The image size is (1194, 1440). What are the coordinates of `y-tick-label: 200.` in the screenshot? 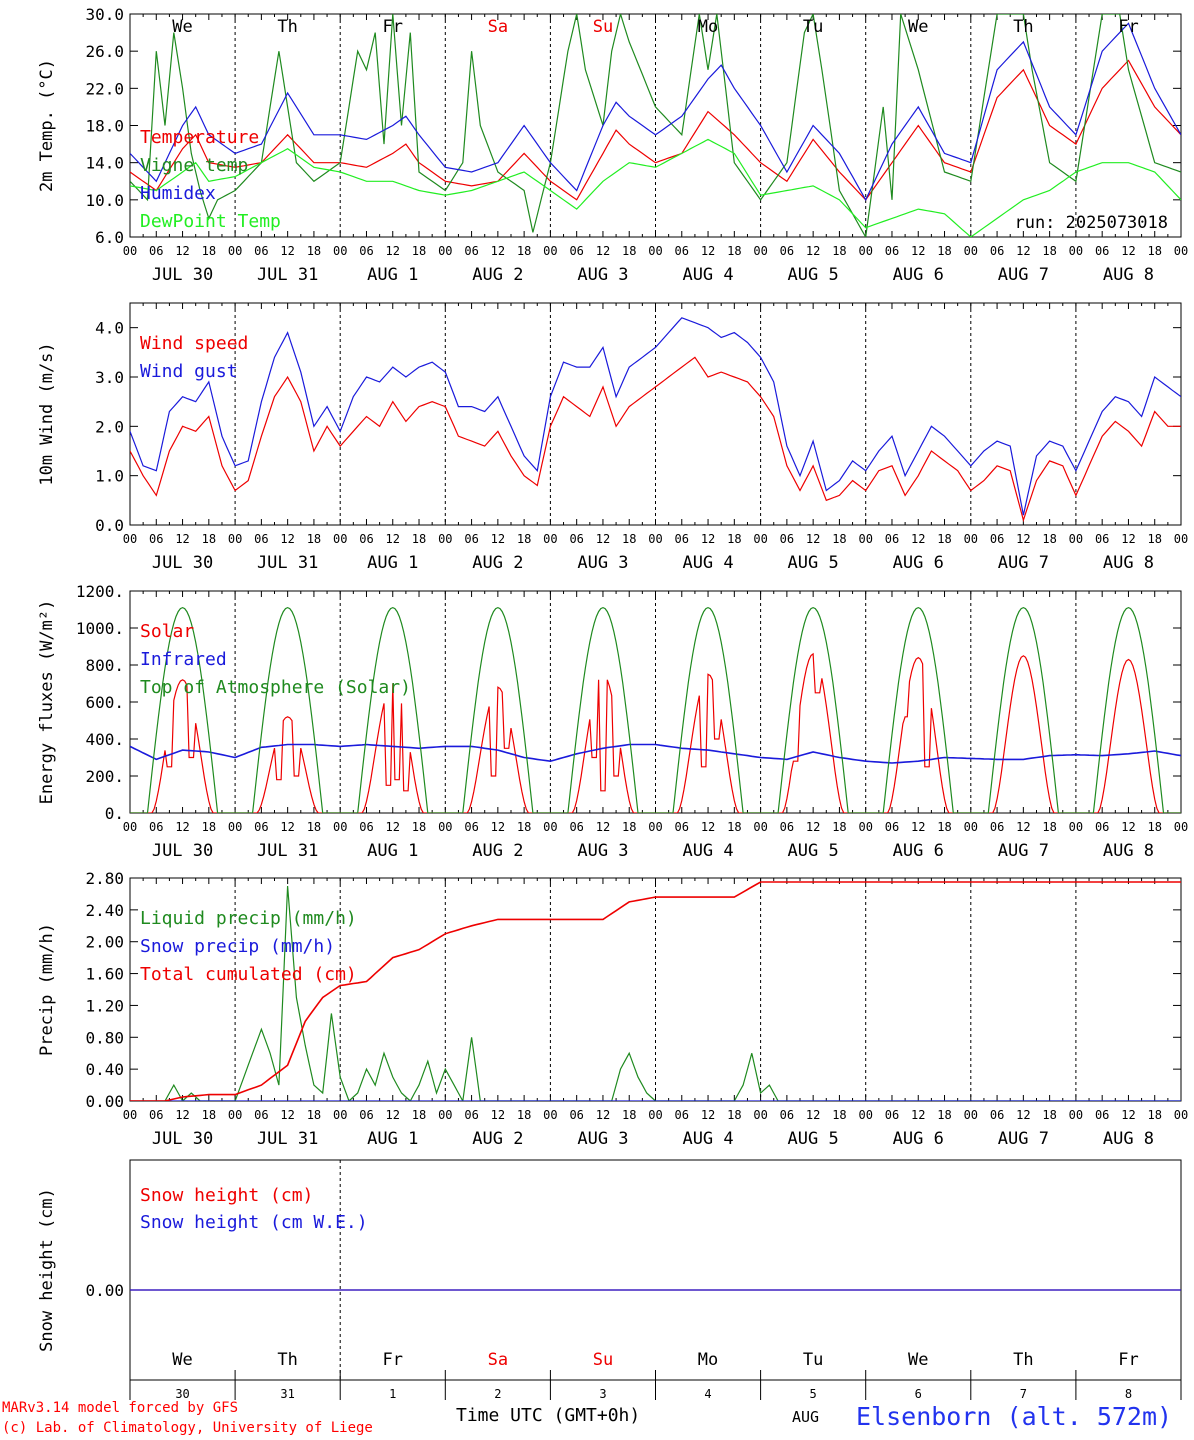 It's located at (104, 776).